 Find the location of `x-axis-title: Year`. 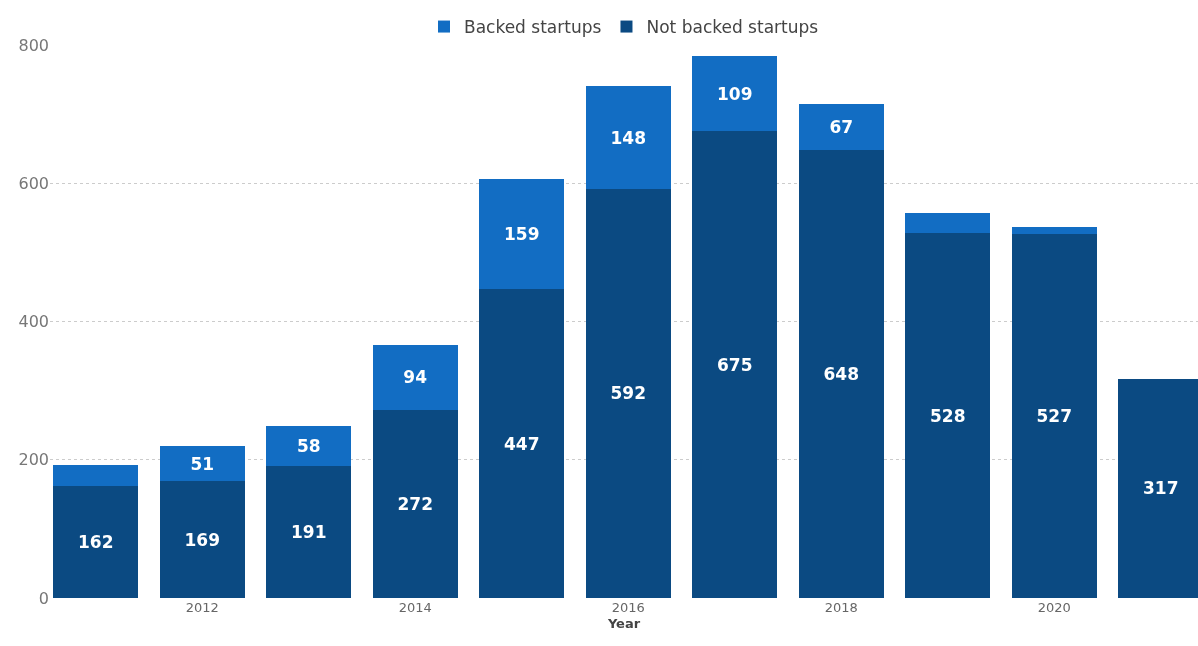

x-axis-title: Year is located at coordinates (623, 623).